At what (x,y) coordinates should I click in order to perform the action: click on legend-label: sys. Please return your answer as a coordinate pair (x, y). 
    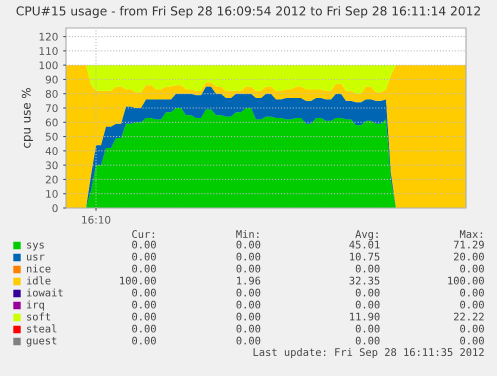
    Looking at the image, I should click on (35, 246).